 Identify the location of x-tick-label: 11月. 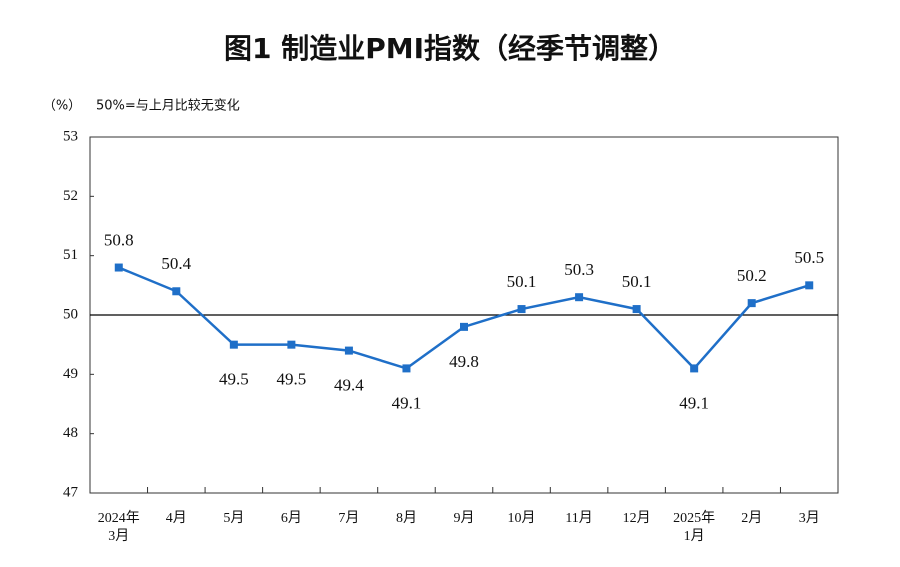
(578, 518).